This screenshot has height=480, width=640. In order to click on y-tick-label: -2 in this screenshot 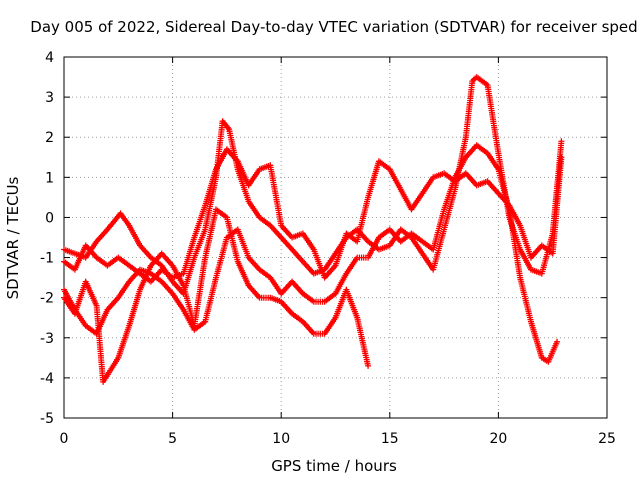, I will do `click(47, 299)`.